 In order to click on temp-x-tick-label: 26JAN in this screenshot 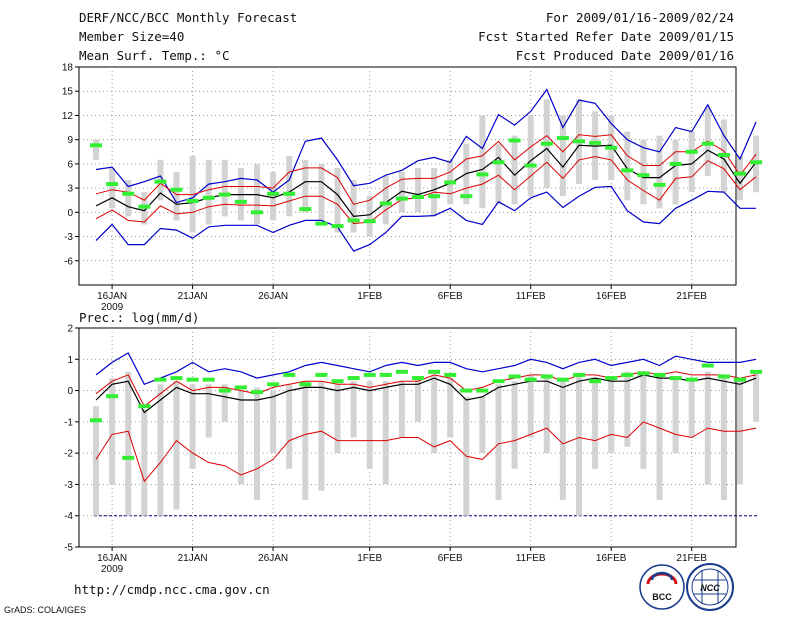, I will do `click(273, 296)`.